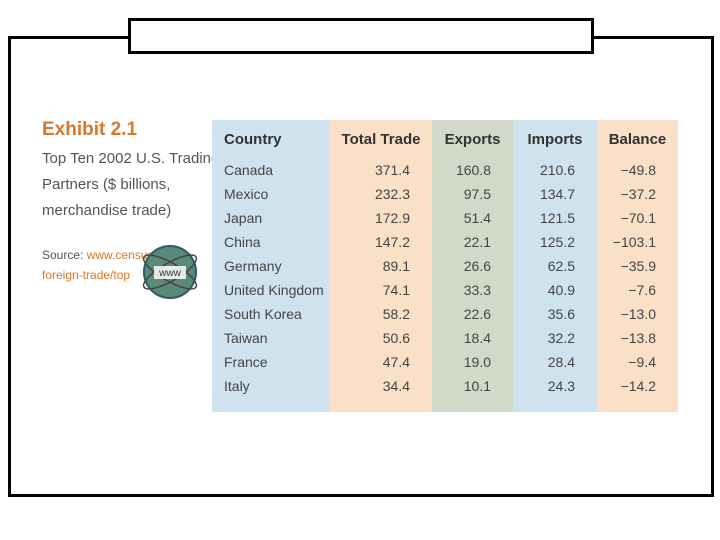 The height and width of the screenshot is (540, 720). I want to click on value-cell: 34.4, so click(396, 386).